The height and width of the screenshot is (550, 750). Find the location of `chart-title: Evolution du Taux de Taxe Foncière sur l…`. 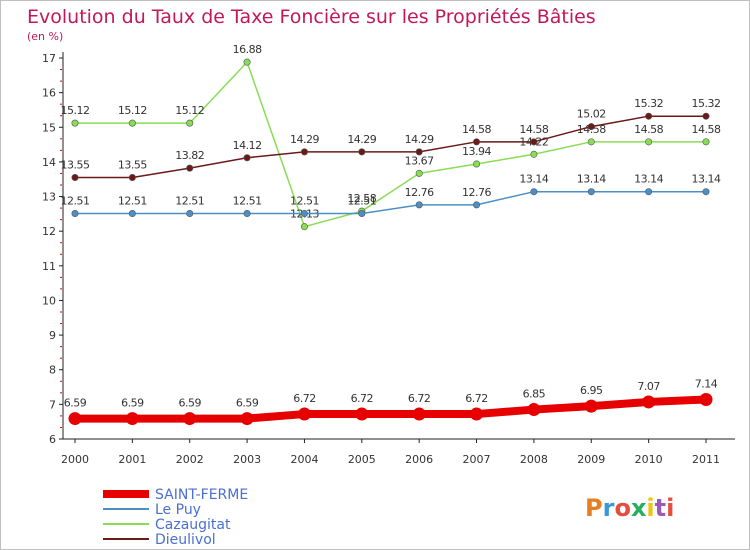

chart-title: Evolution du Taux de Taxe Foncière sur l… is located at coordinates (311, 17).